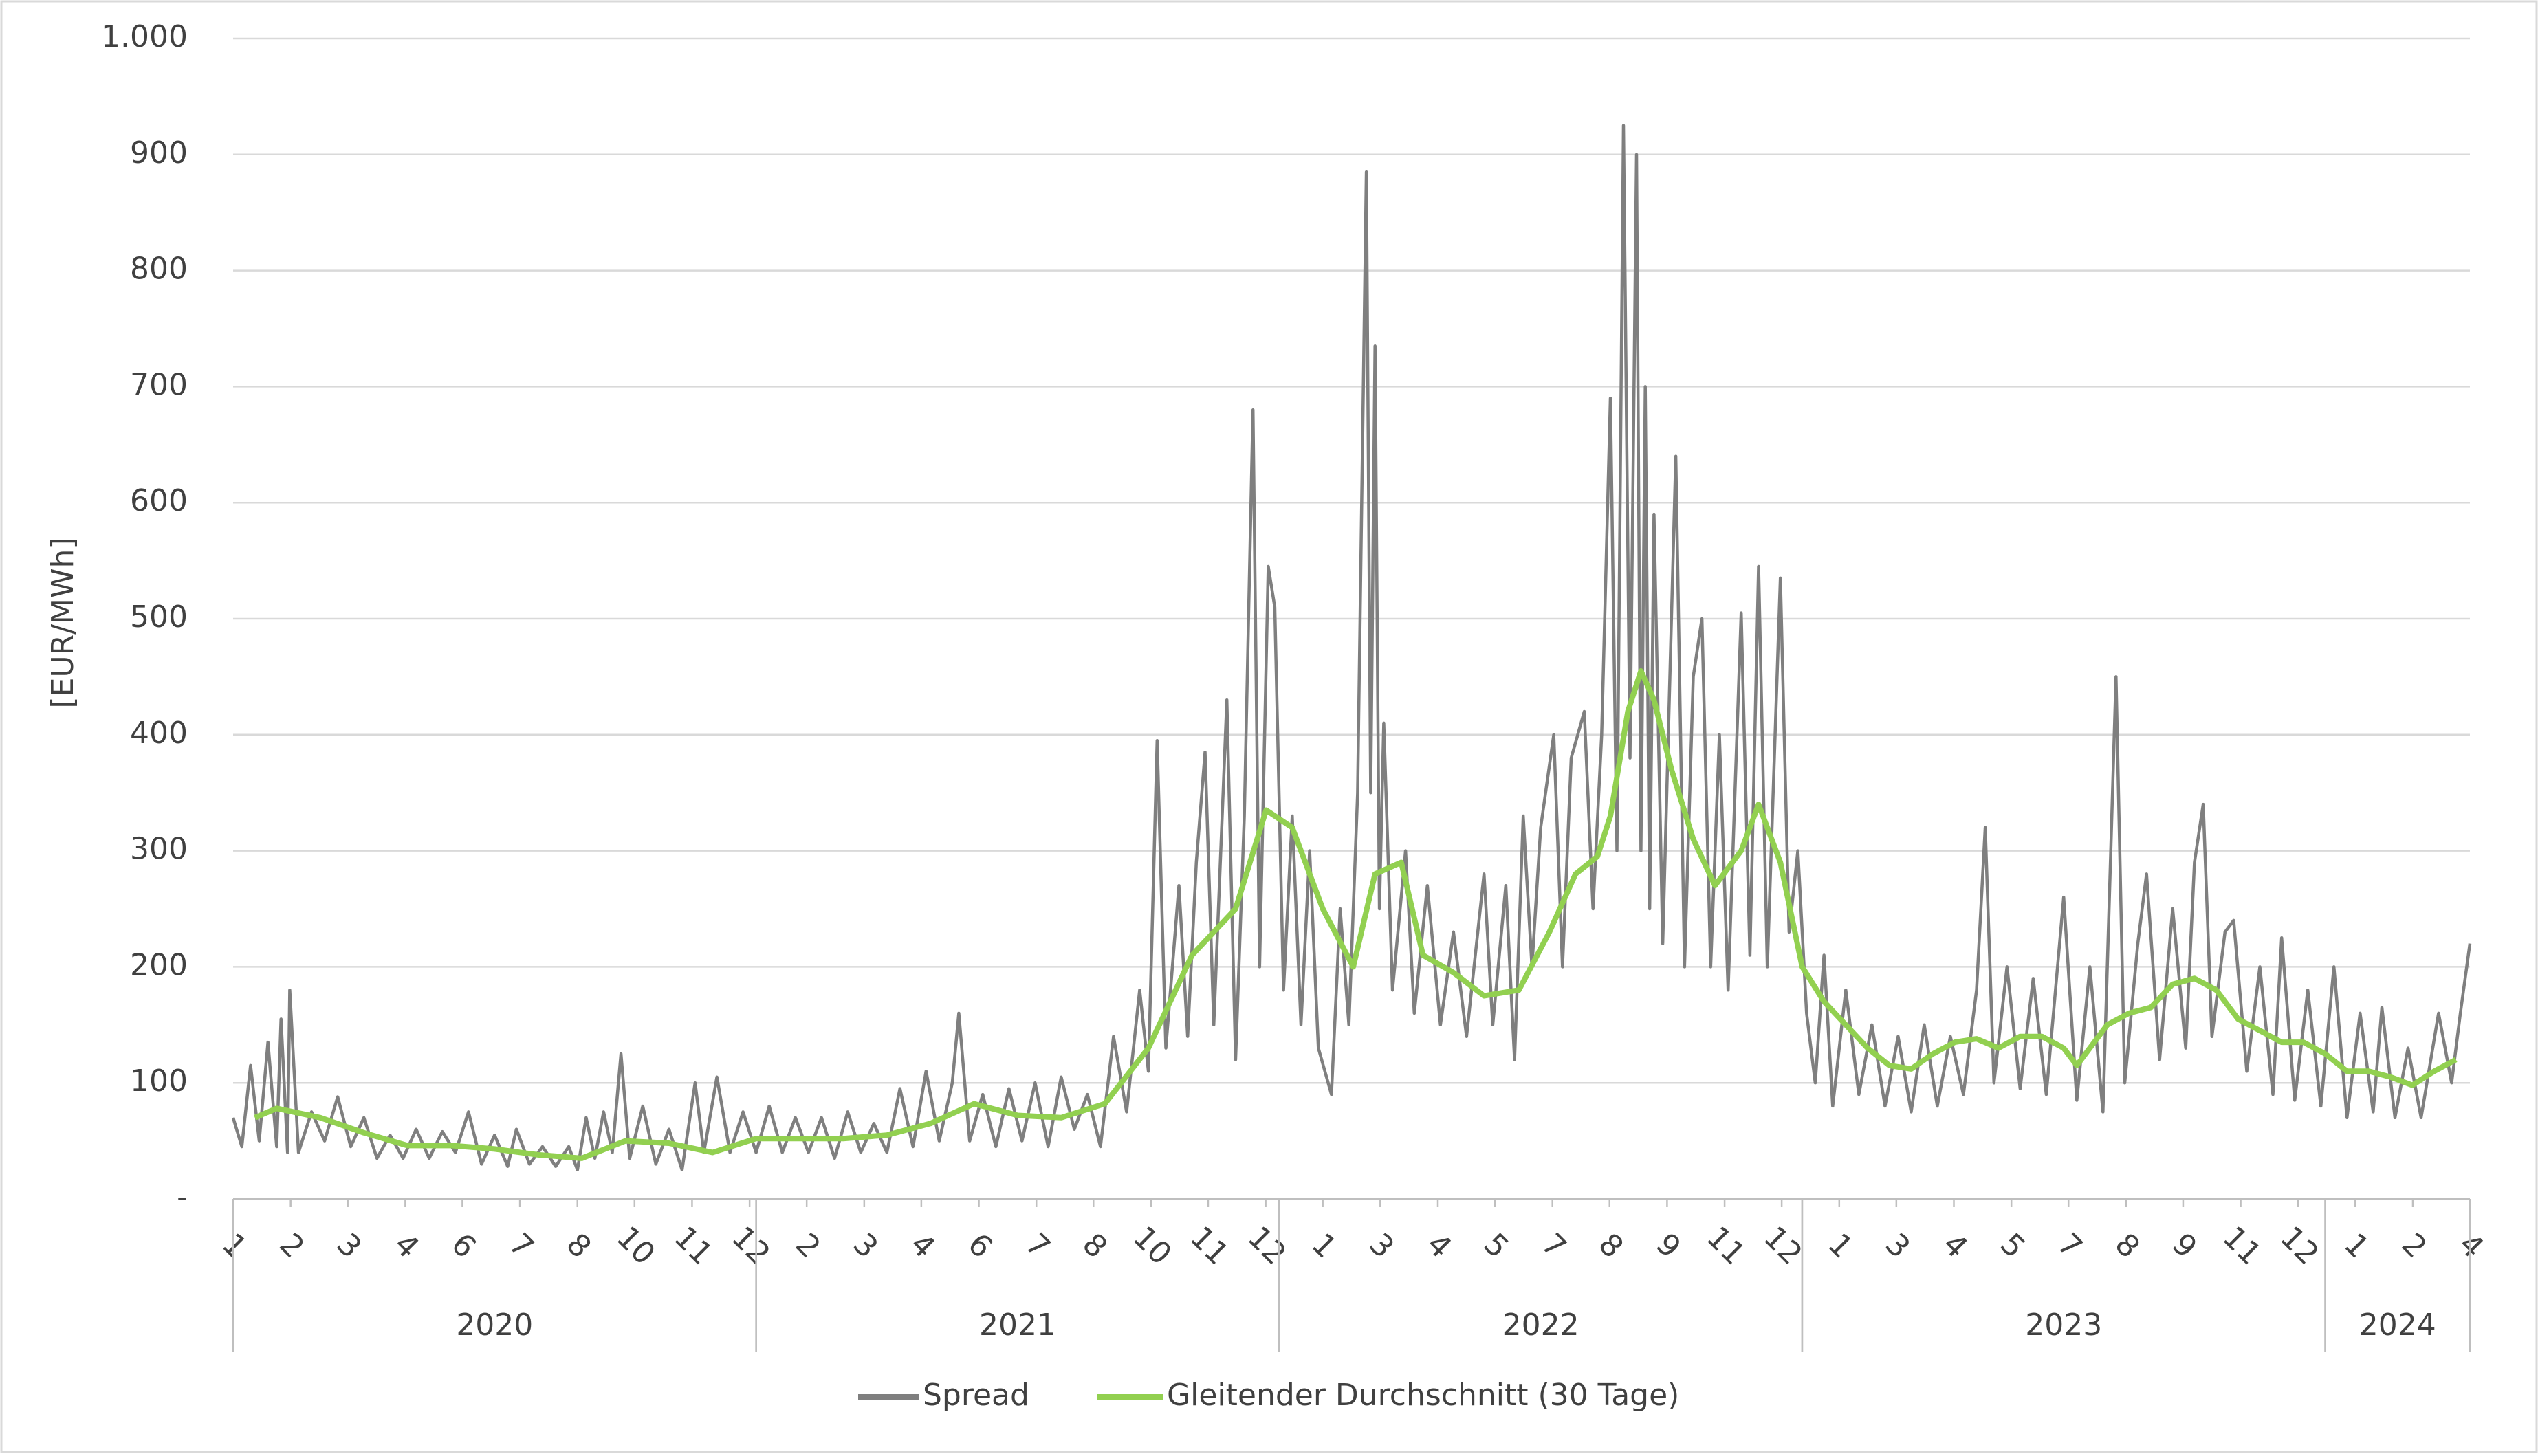 The image size is (2538, 1456). I want to click on x-group-label: 2024, so click(2397, 1325).